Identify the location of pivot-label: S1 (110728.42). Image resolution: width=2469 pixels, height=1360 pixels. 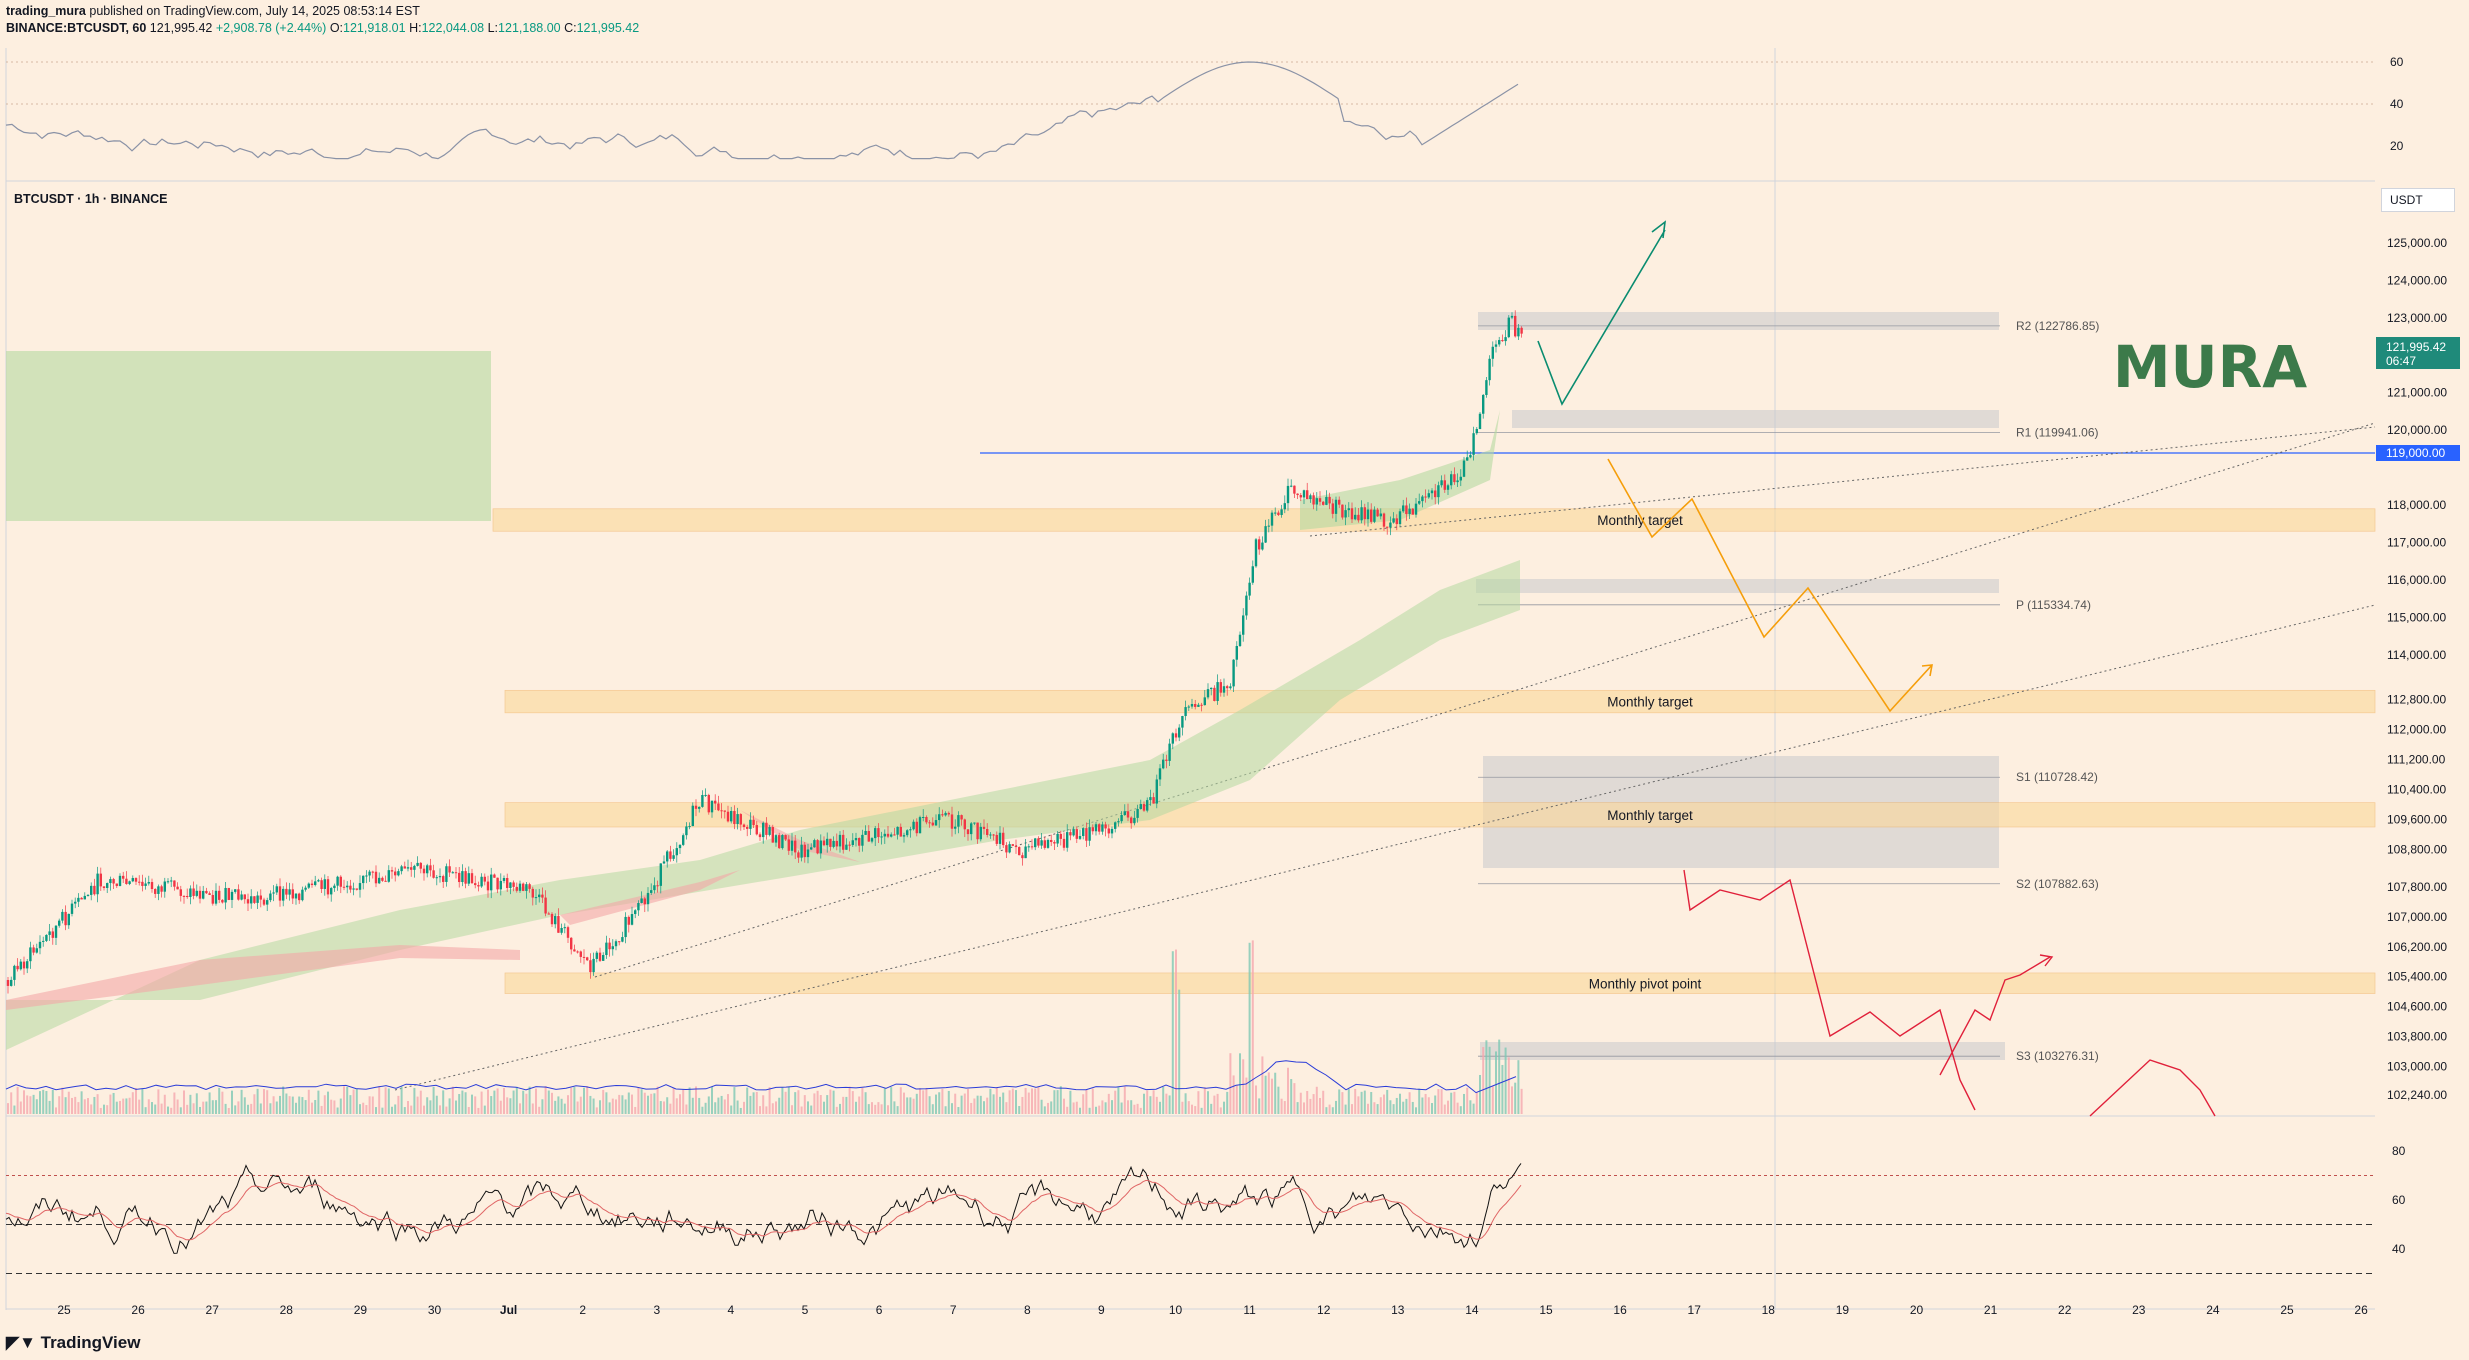
(2057, 777).